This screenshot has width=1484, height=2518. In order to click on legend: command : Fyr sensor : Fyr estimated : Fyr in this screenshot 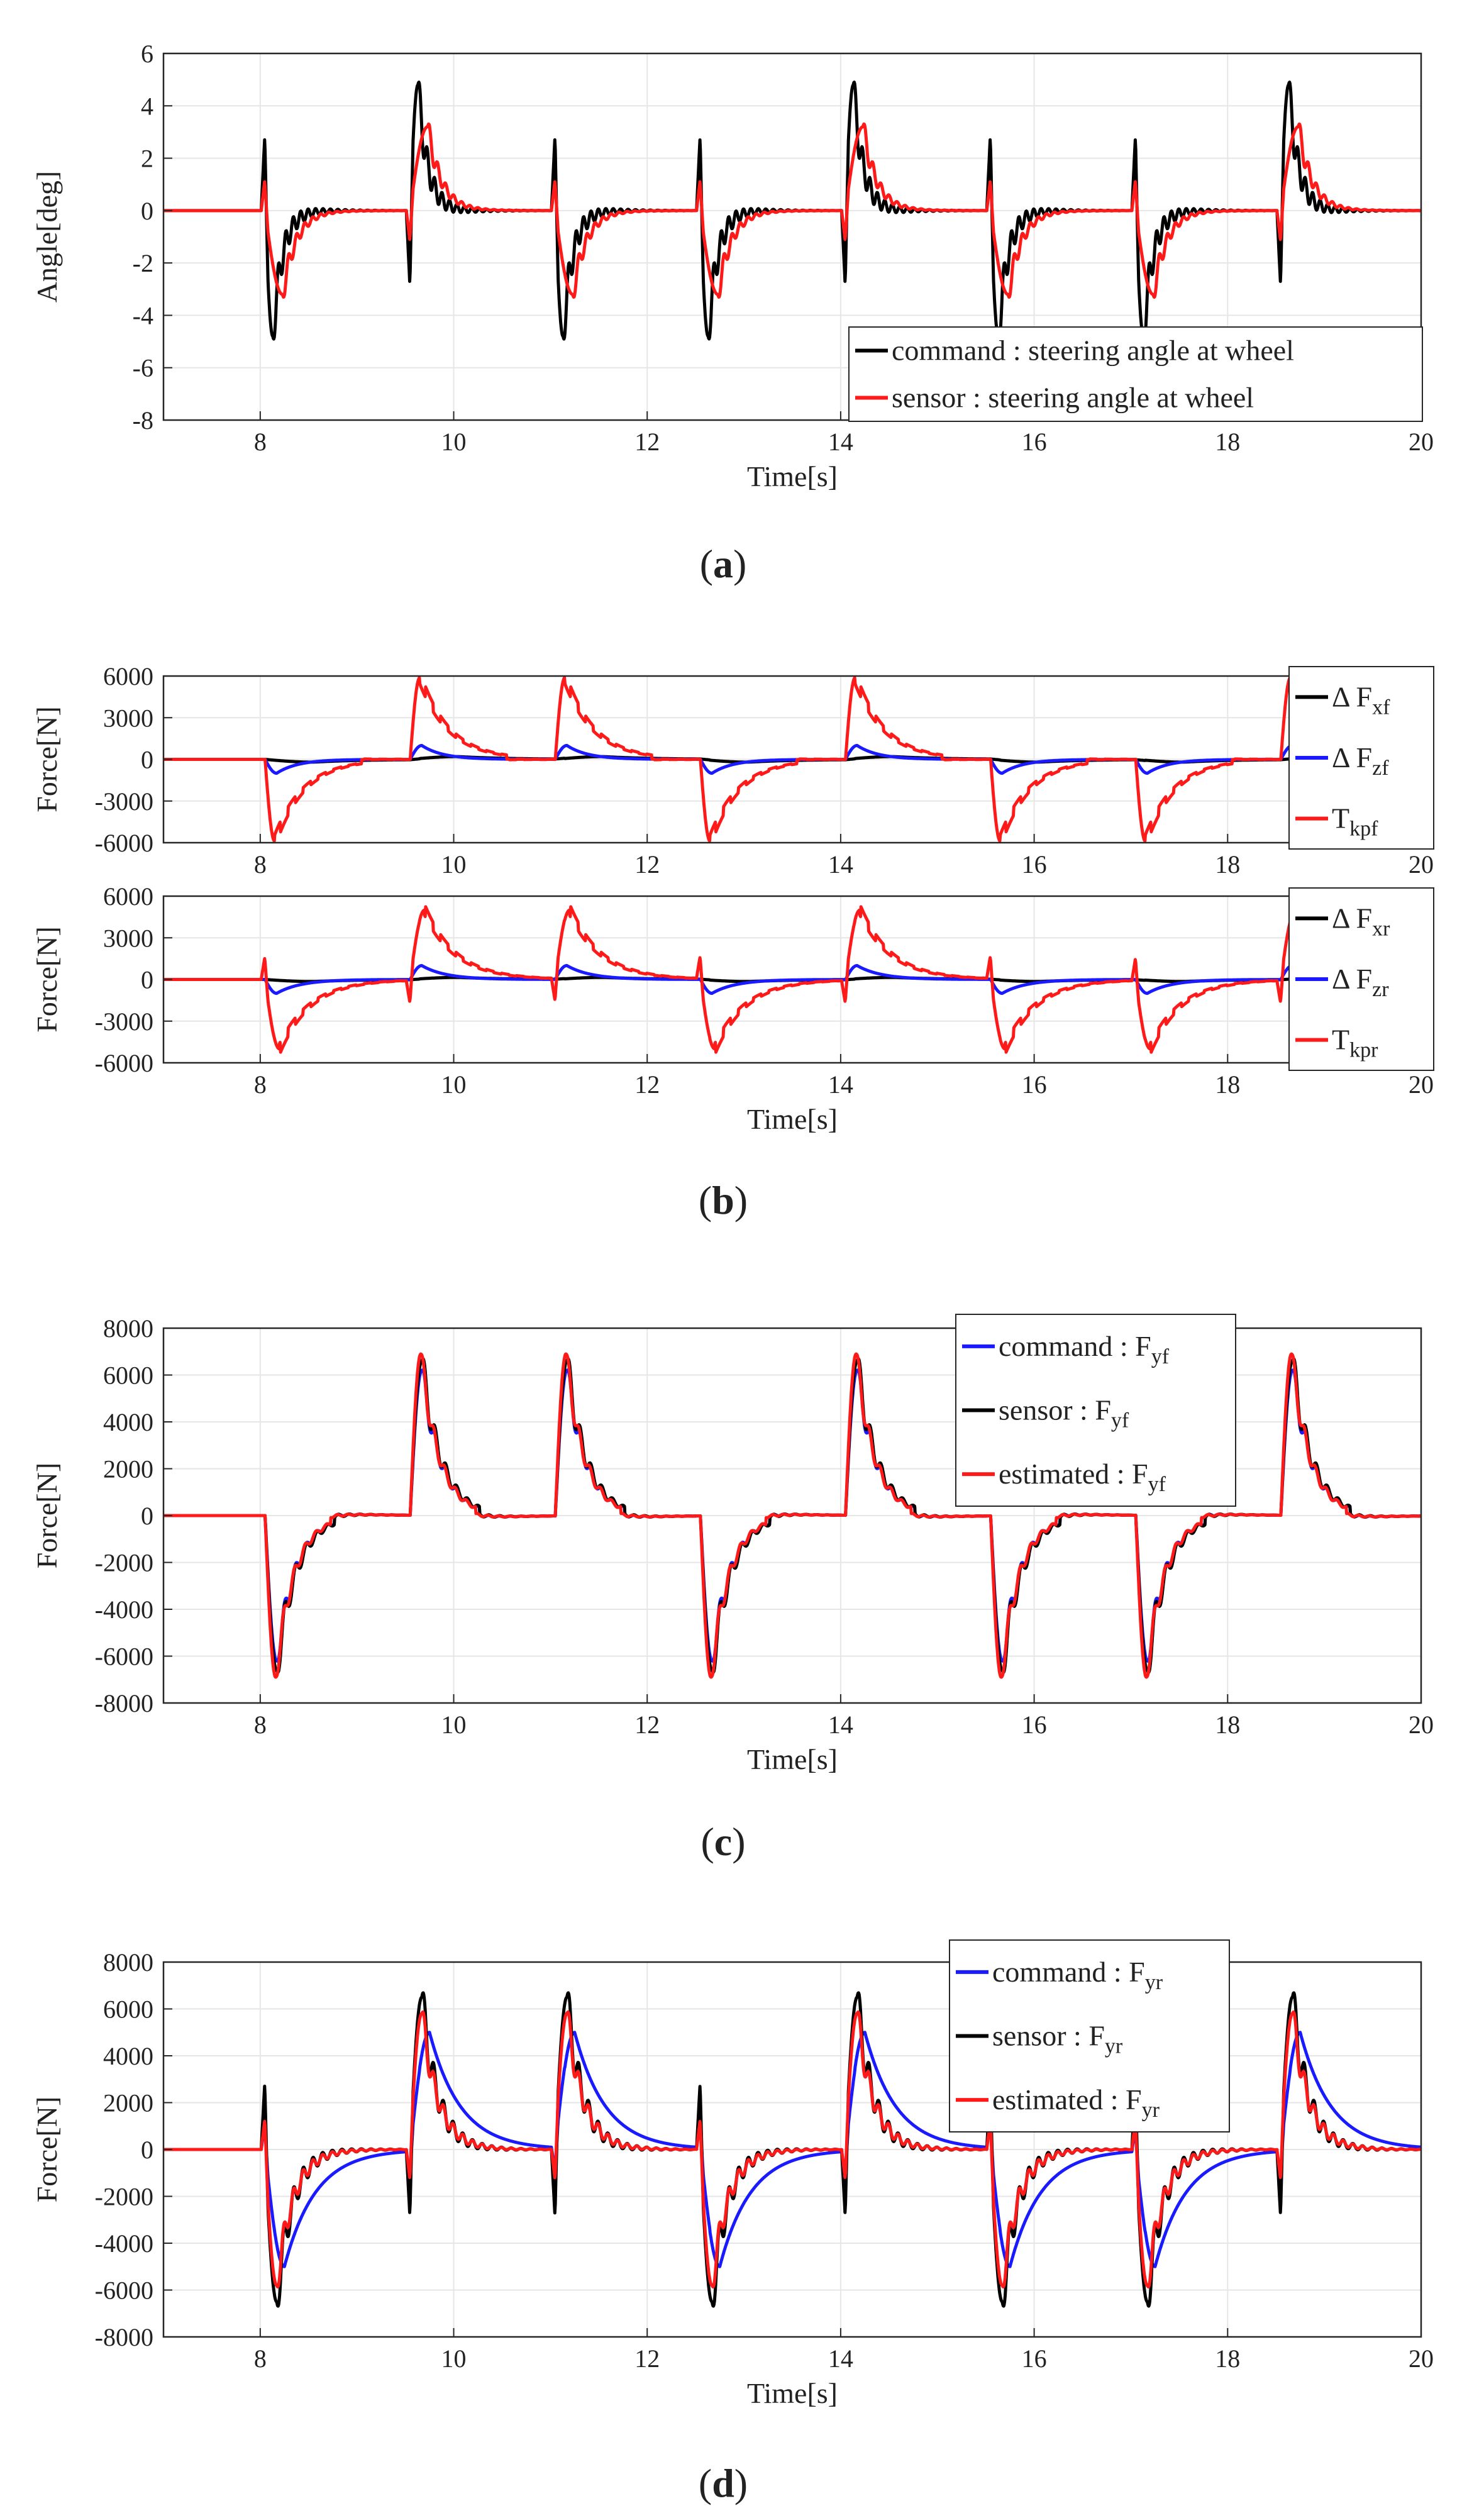, I will do `click(1089, 2036)`.